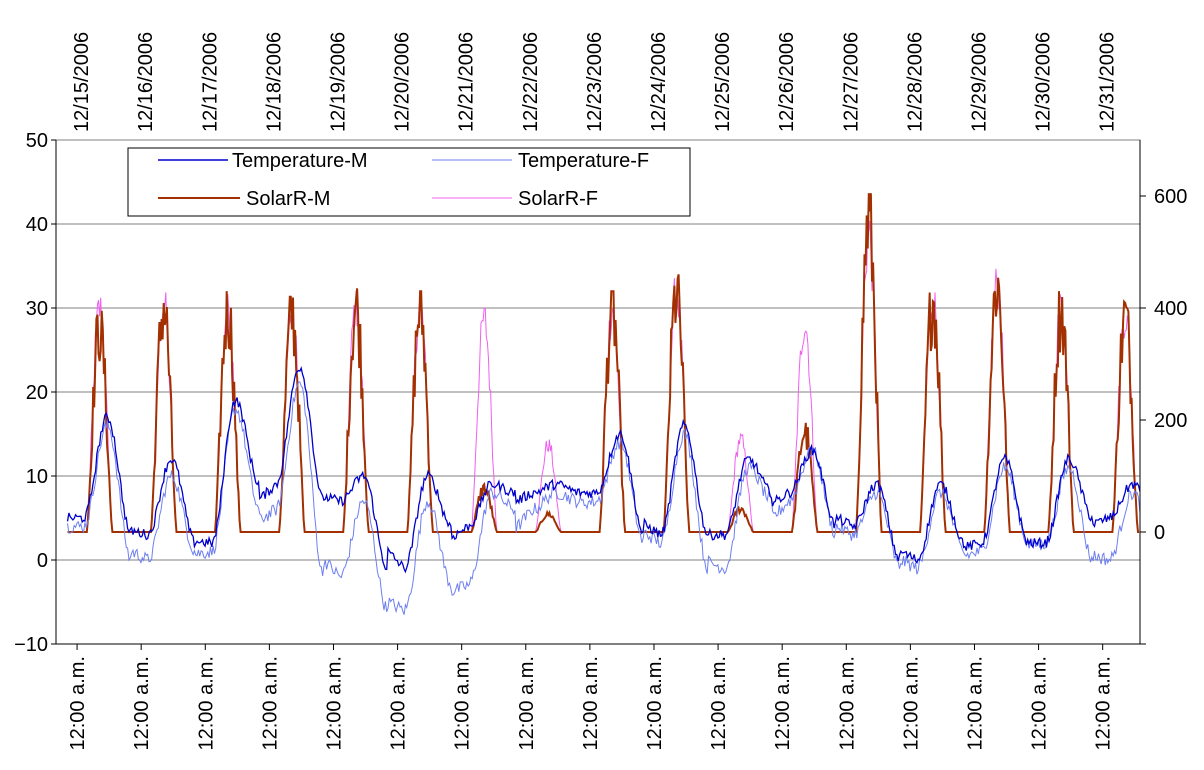  I want to click on x-top-date-label: 12/27/2006, so click(851, 82).